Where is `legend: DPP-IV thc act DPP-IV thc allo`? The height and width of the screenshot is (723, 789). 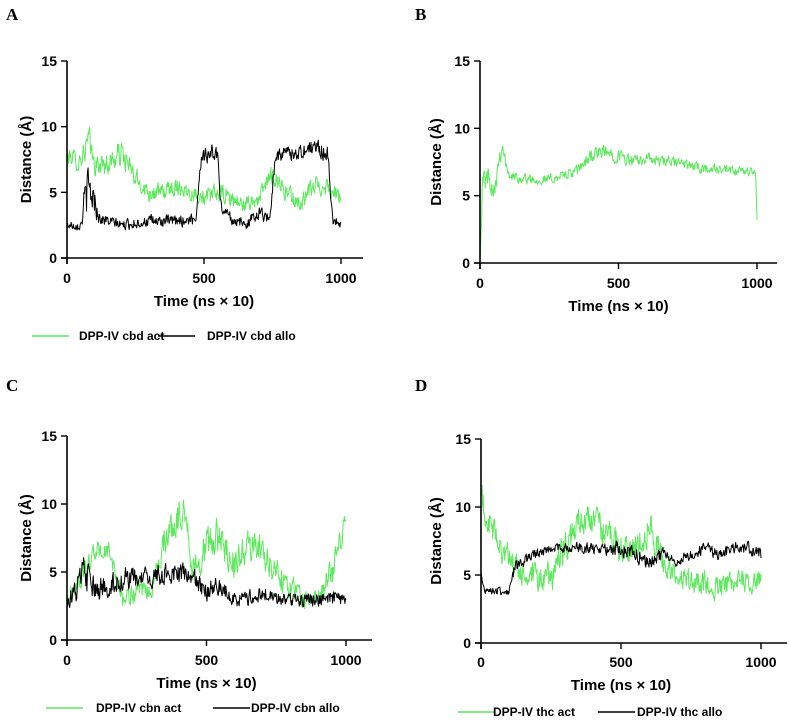 legend: DPP-IV thc act DPP-IV thc allo is located at coordinates (590, 712).